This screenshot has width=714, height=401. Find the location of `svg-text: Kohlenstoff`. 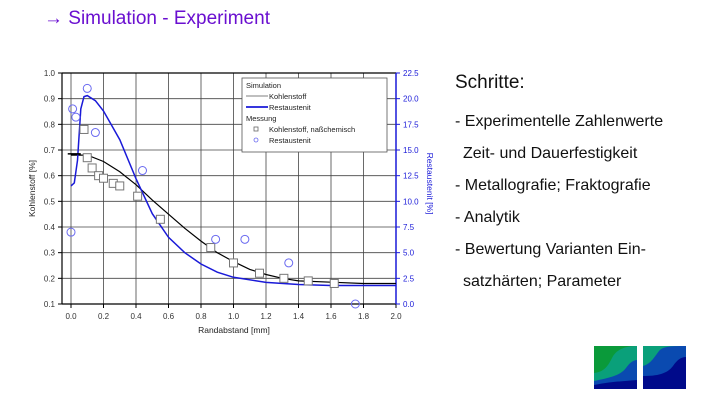

svg-text: Kohlenstoff is located at coordinates (288, 96).